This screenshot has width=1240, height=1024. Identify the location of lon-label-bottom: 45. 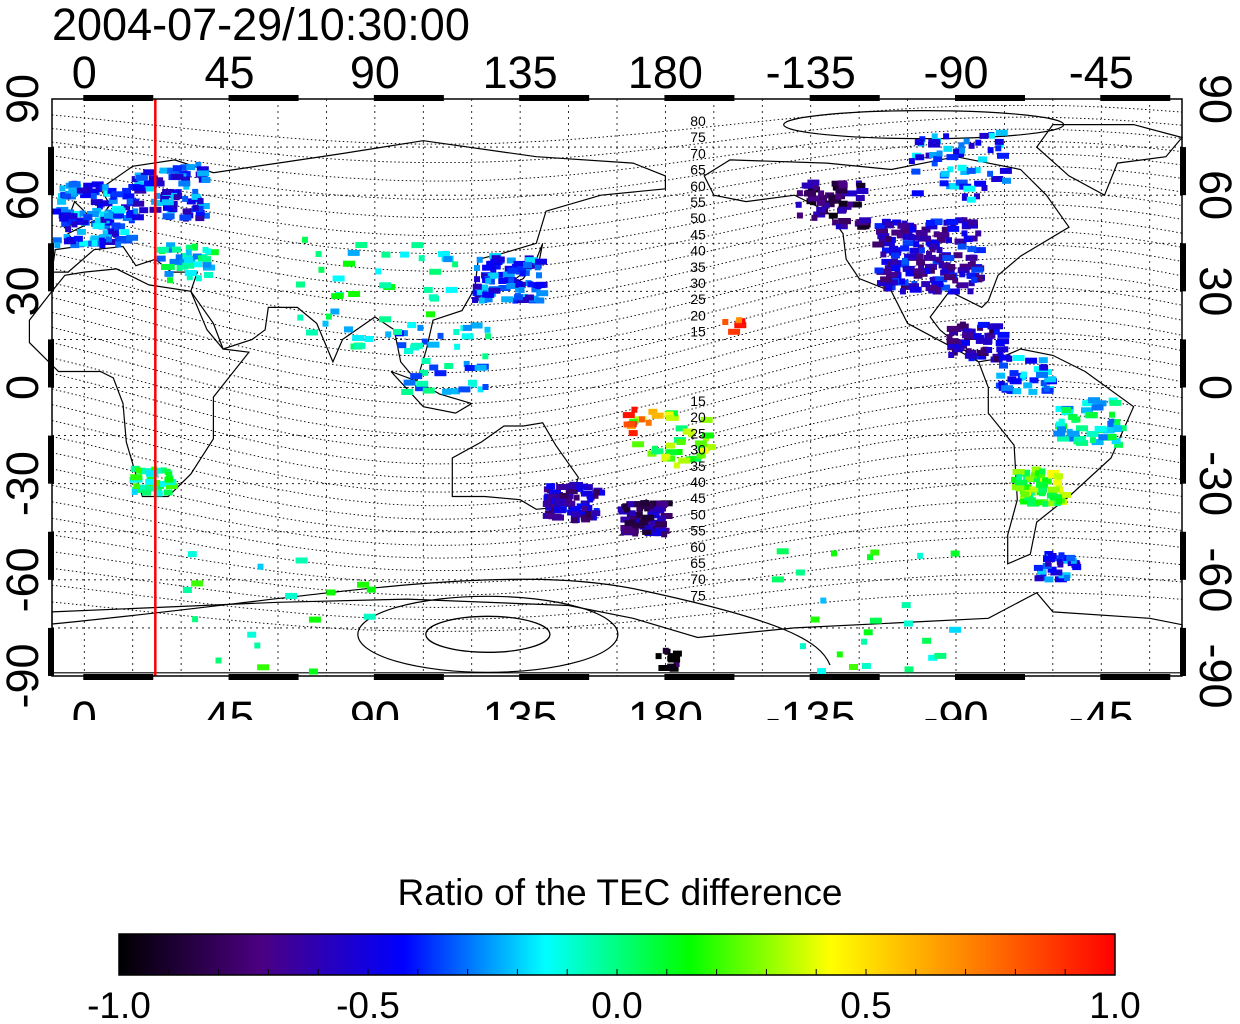
(230, 706).